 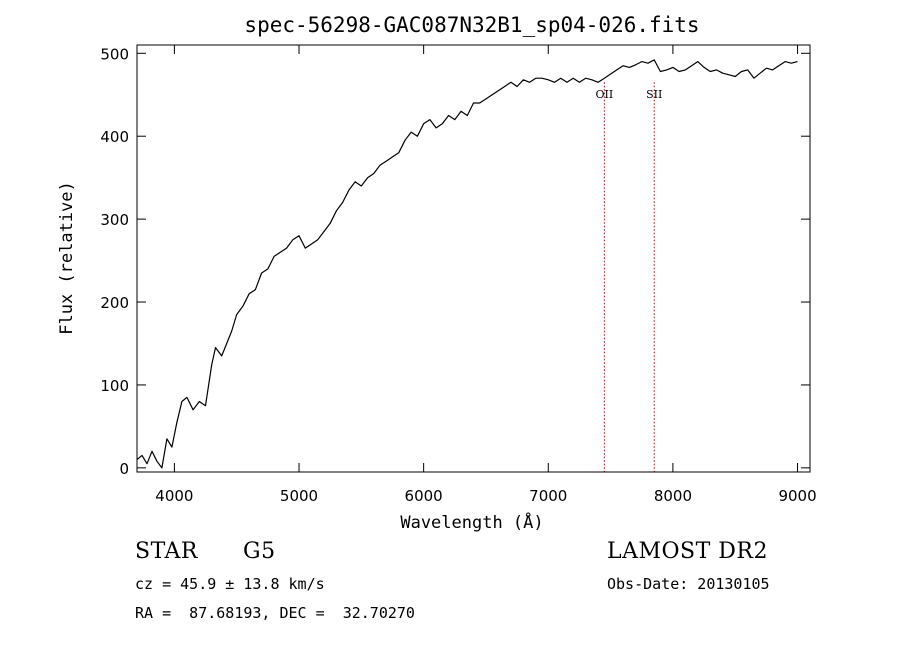 What do you see at coordinates (114, 386) in the screenshot?
I see `y-tick-label: 100` at bounding box center [114, 386].